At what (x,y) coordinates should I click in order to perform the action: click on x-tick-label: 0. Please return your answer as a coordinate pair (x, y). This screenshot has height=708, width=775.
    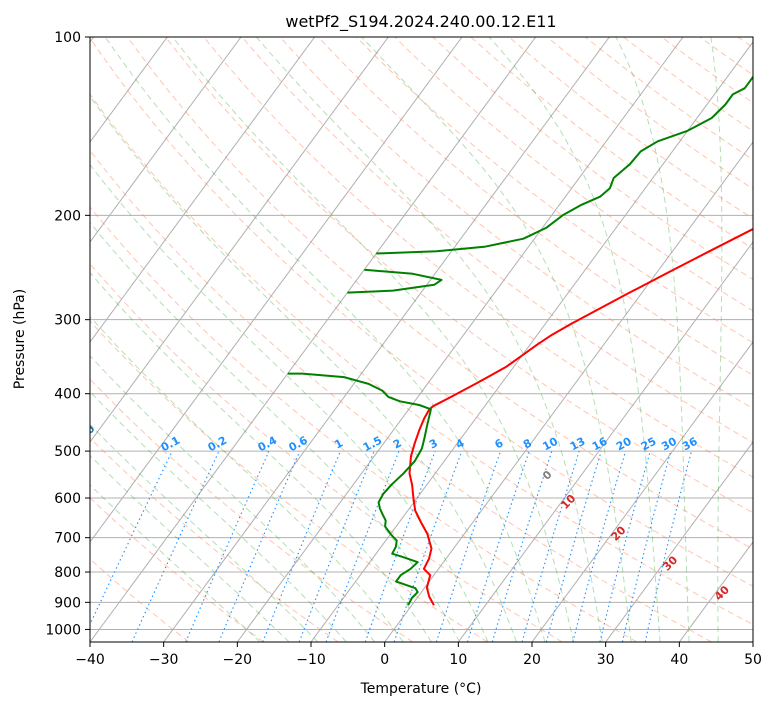
    Looking at the image, I should click on (384, 660).